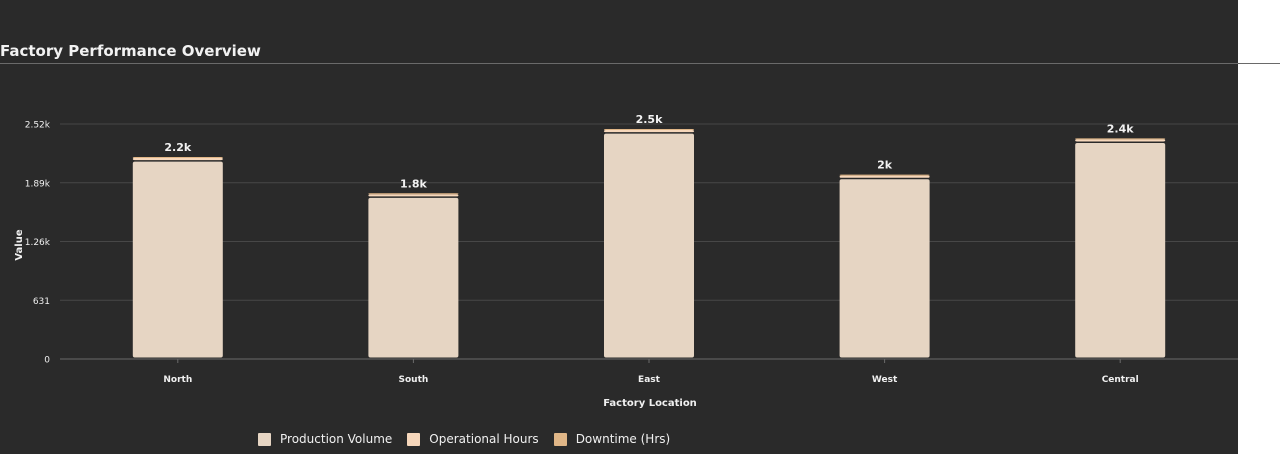 Image resolution: width=1280 pixels, height=454 pixels. Describe the element at coordinates (38, 184) in the screenshot. I see `y-tick-label: 1.89k` at that location.